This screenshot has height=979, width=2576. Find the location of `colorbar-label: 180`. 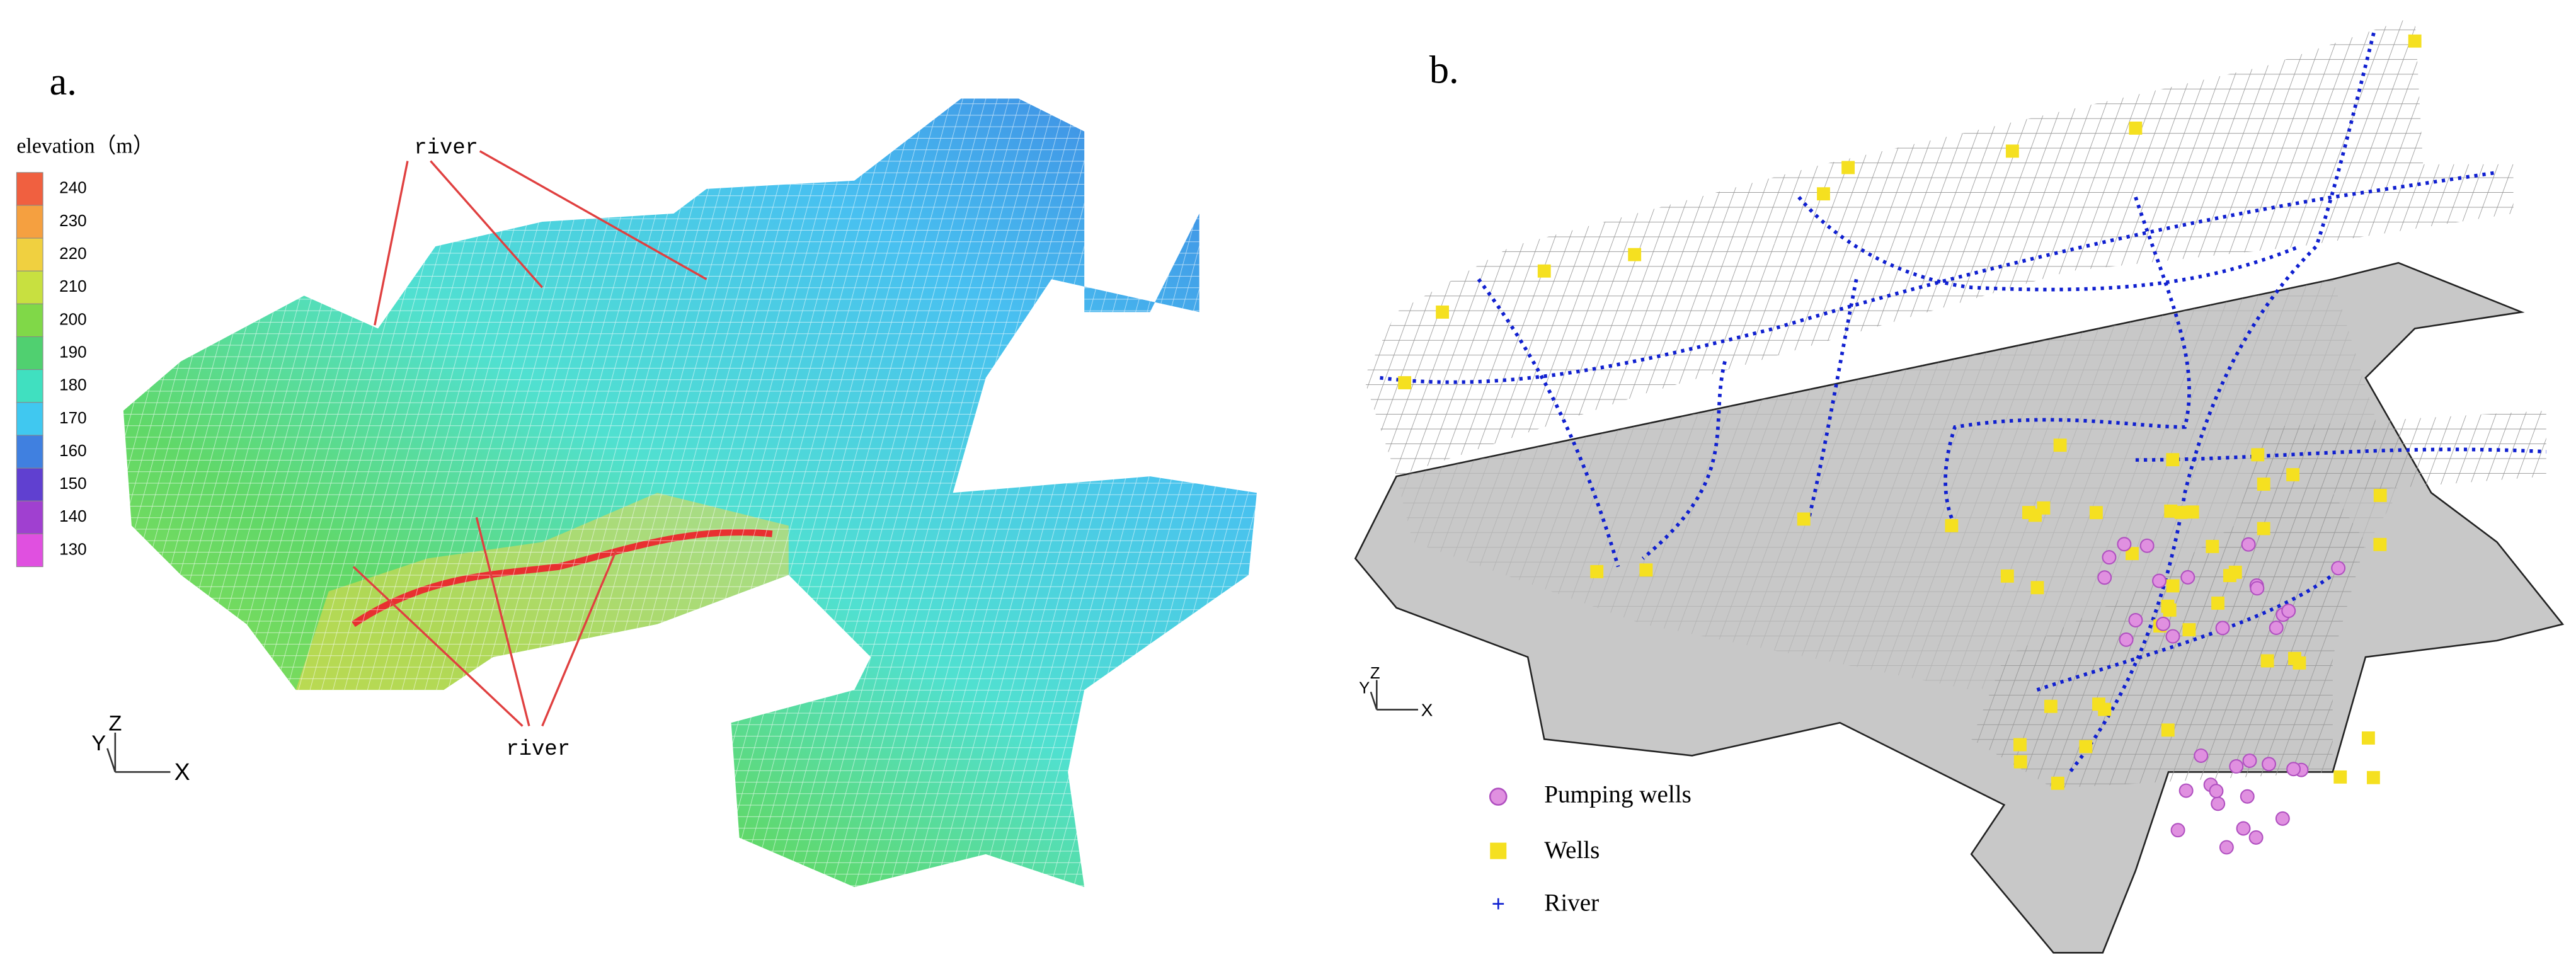

colorbar-label: 180 is located at coordinates (72, 385).